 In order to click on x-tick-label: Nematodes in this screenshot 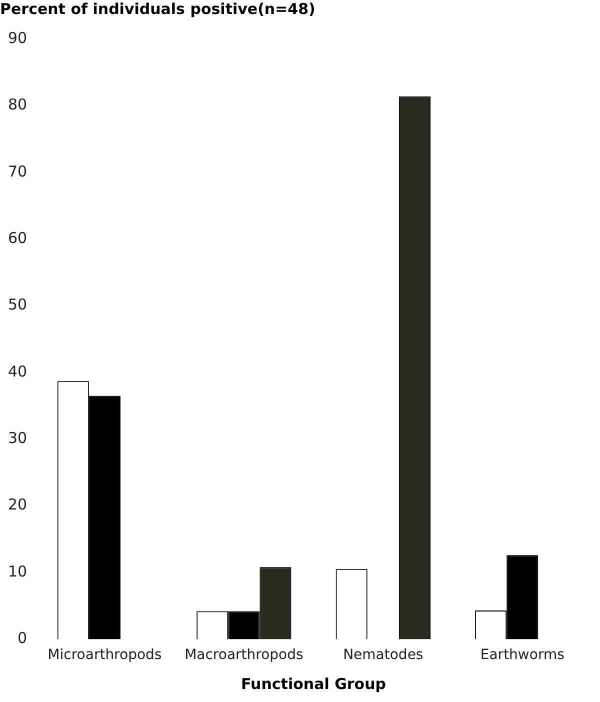, I will do `click(383, 655)`.